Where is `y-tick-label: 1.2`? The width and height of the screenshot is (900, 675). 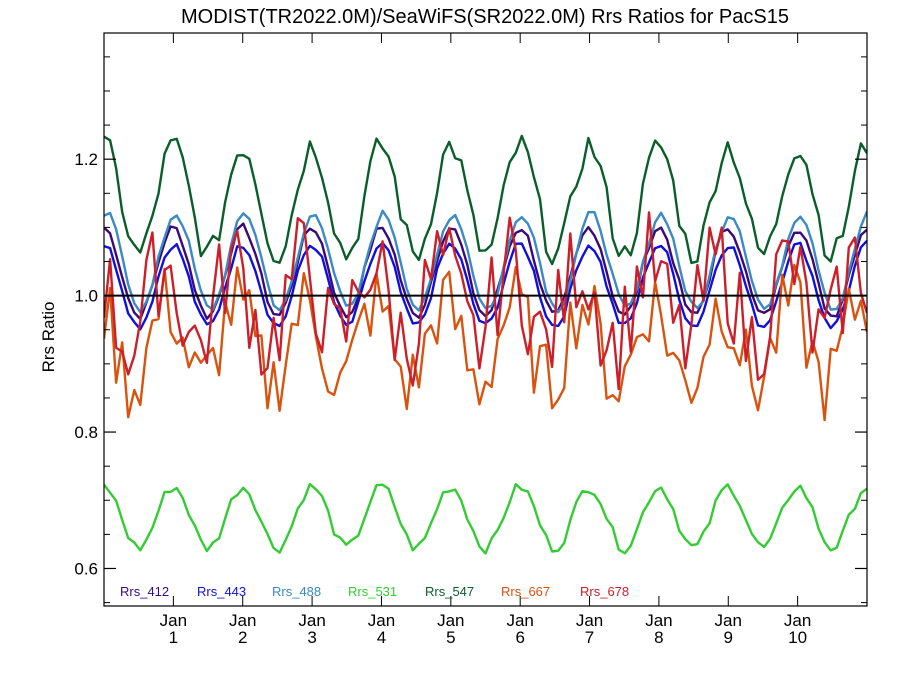 y-tick-label: 1.2 is located at coordinates (86, 159).